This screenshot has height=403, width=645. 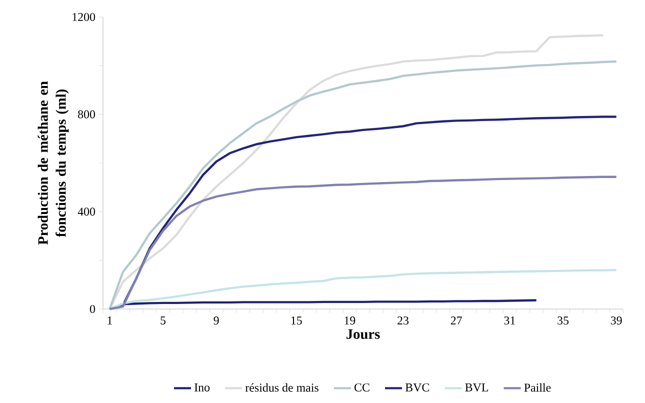 What do you see at coordinates (563, 320) in the screenshot?
I see `x-tick-label: 35` at bounding box center [563, 320].